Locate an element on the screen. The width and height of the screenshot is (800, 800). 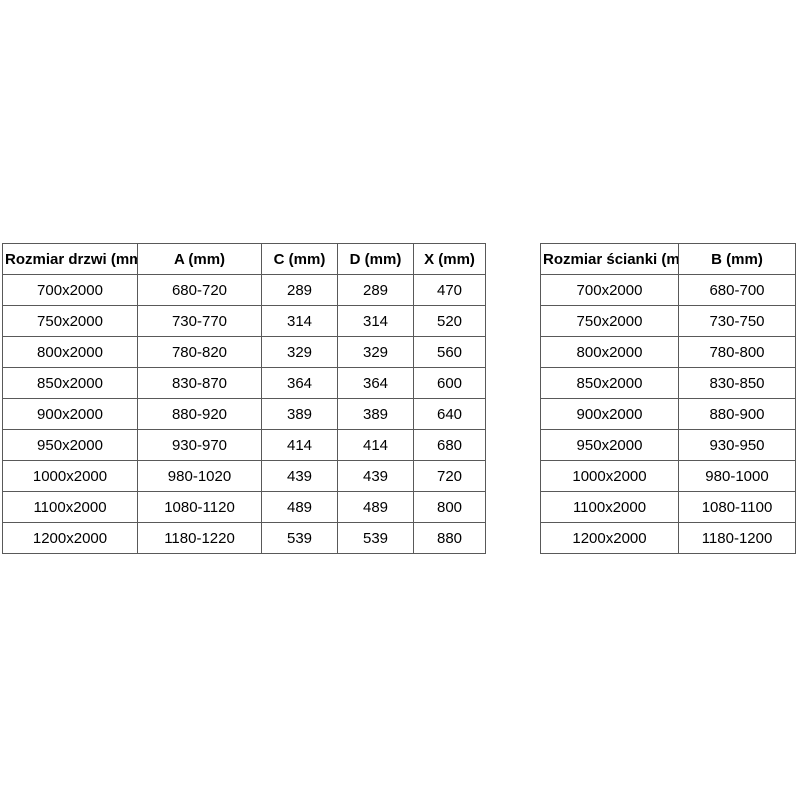
table-cell: 1080-1100 is located at coordinates (737, 507).